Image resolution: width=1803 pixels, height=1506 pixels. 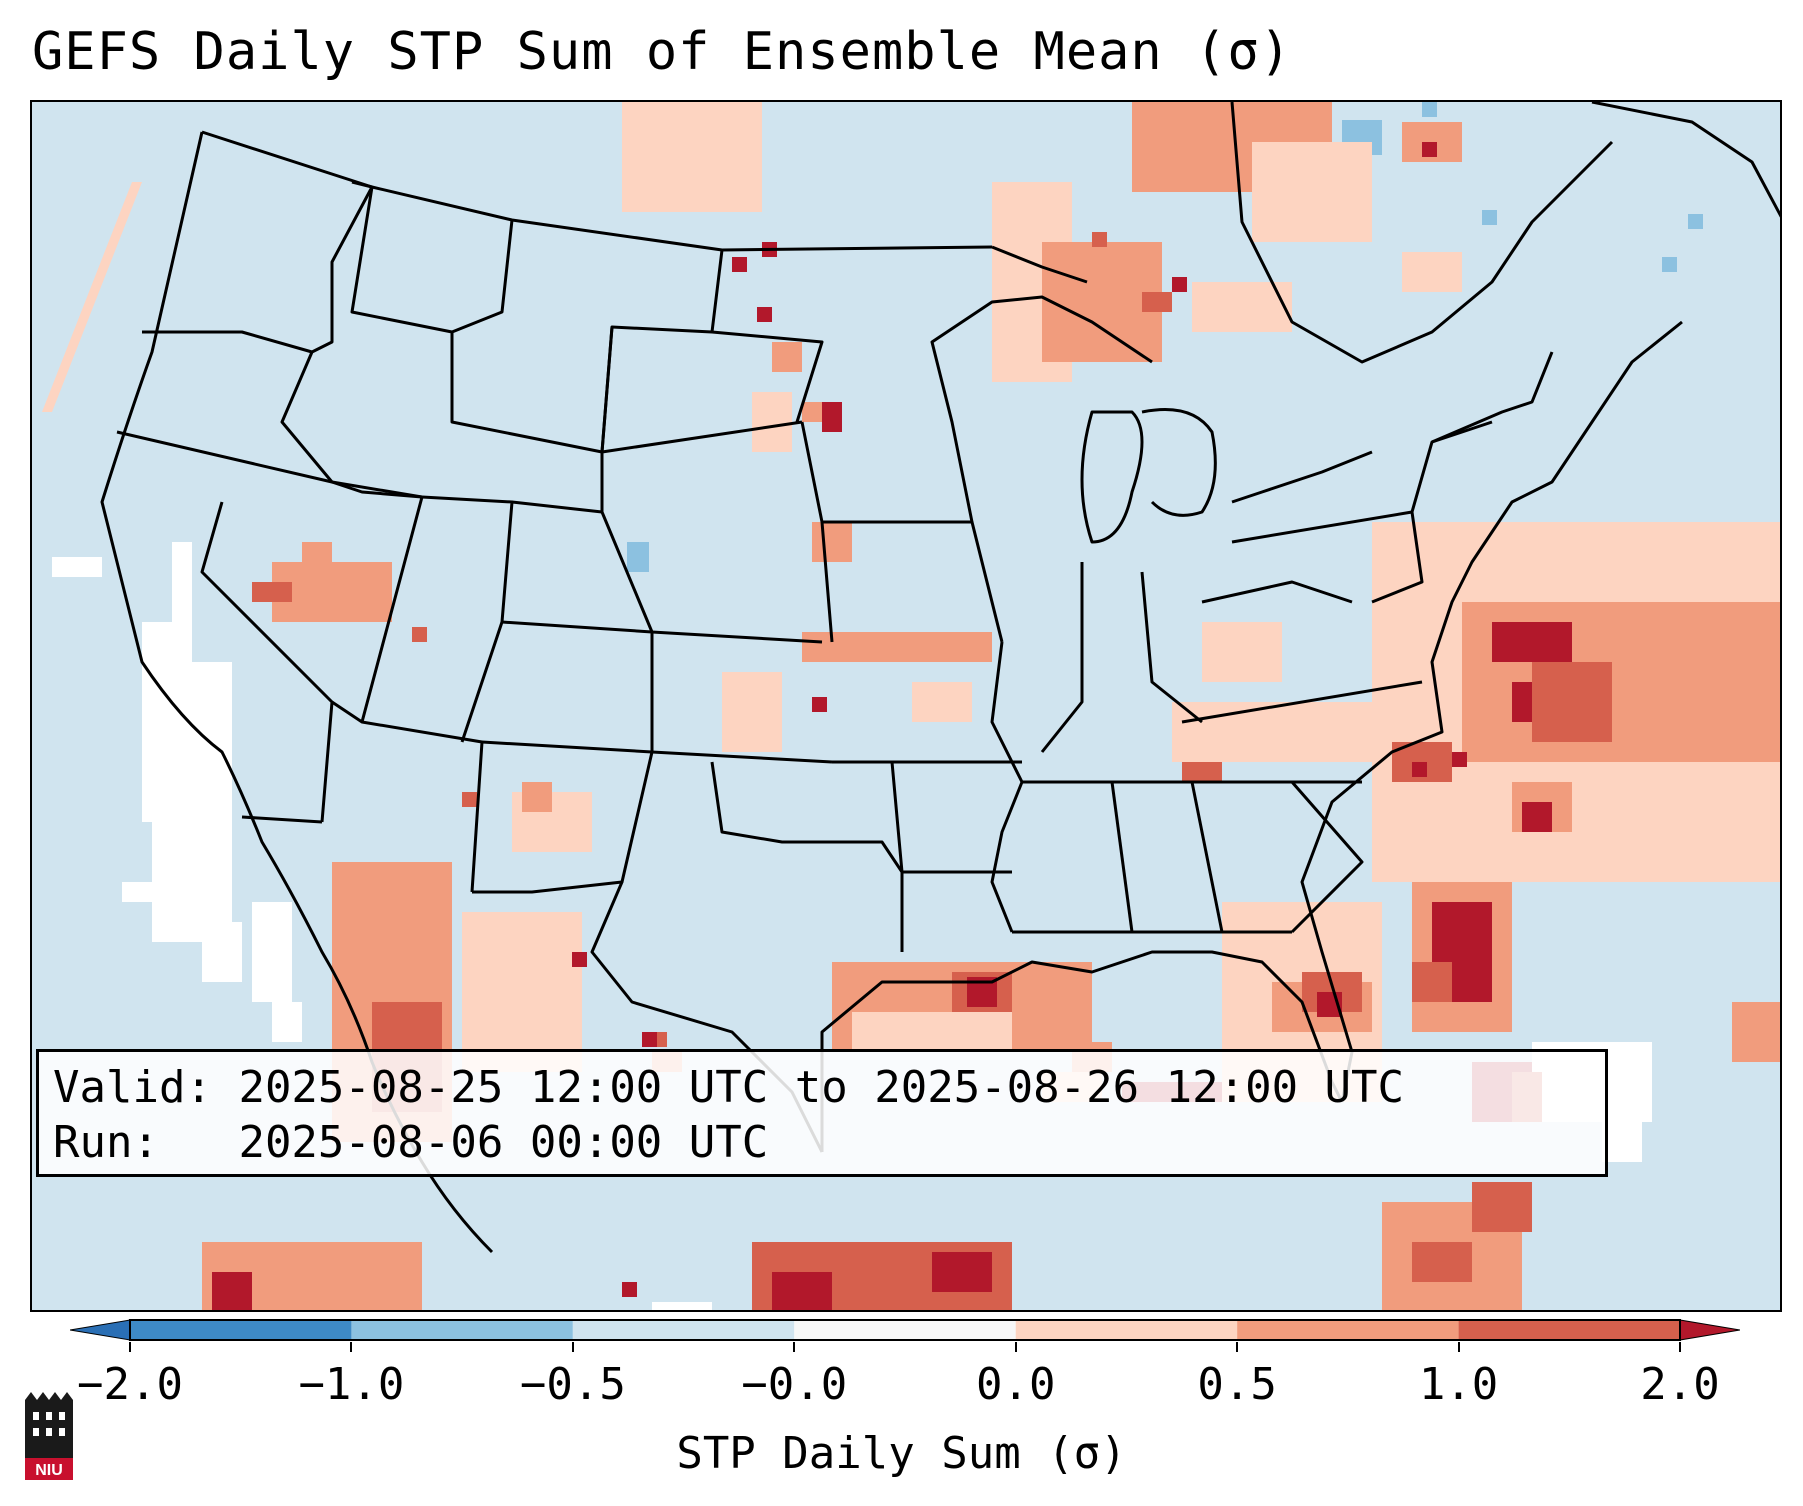 I want to click on colorbar-tick-label: −1.0, so click(x=351, y=1384).